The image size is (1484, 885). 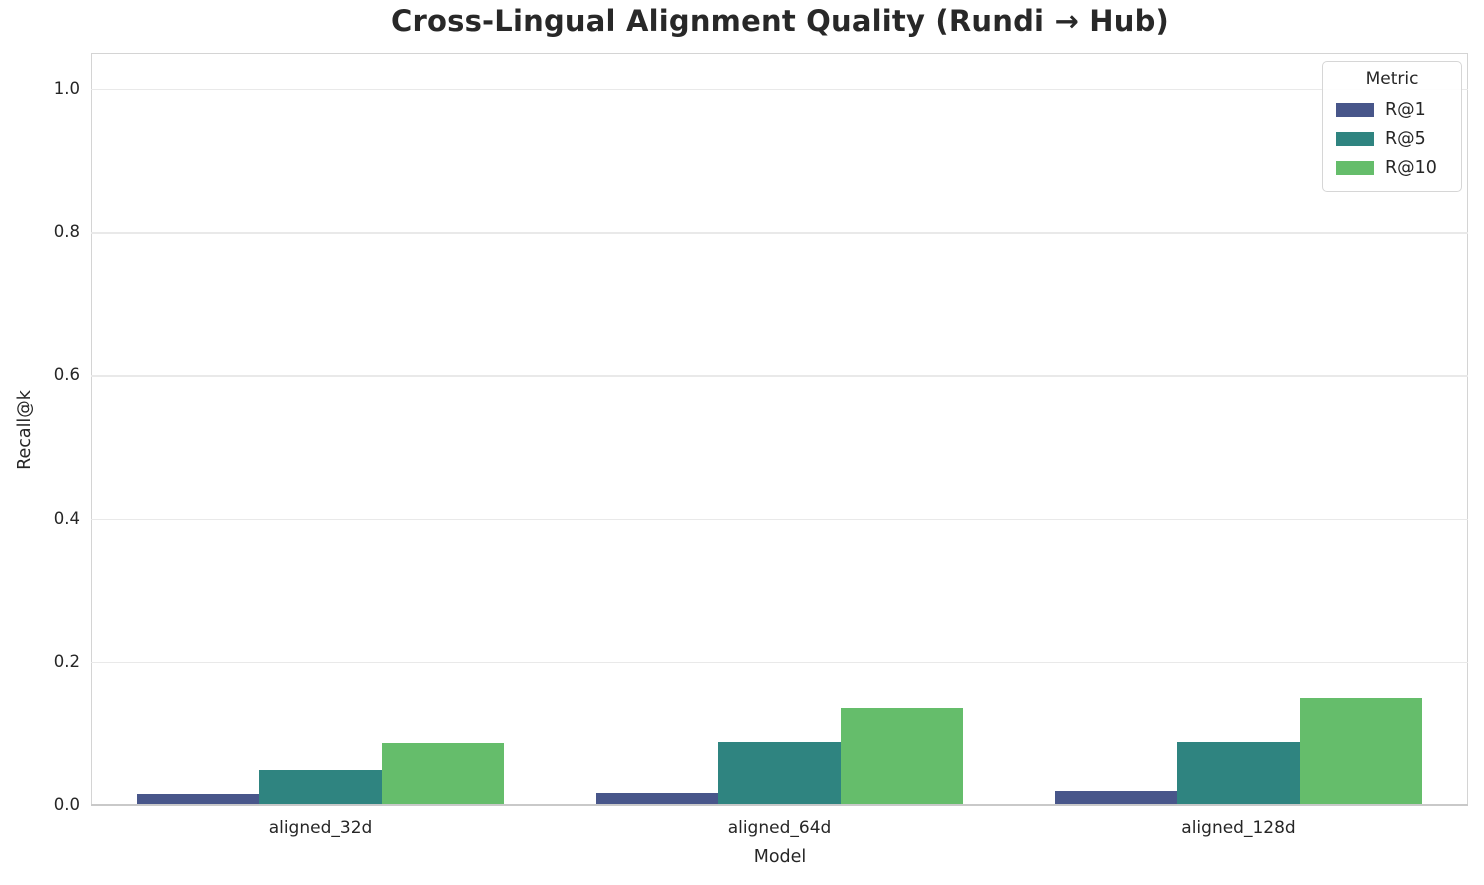 I want to click on legend-title: Metric, so click(x=1392, y=79).